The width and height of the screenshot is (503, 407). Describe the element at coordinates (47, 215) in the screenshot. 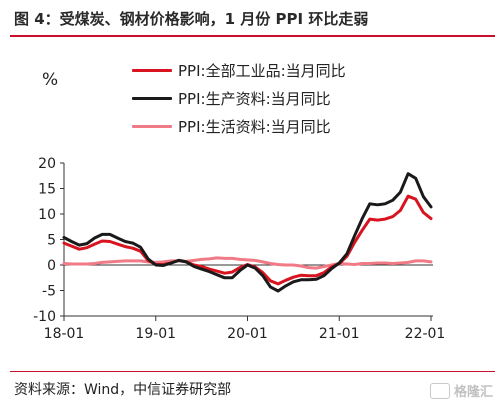

I see `y-tick-label: 10` at that location.